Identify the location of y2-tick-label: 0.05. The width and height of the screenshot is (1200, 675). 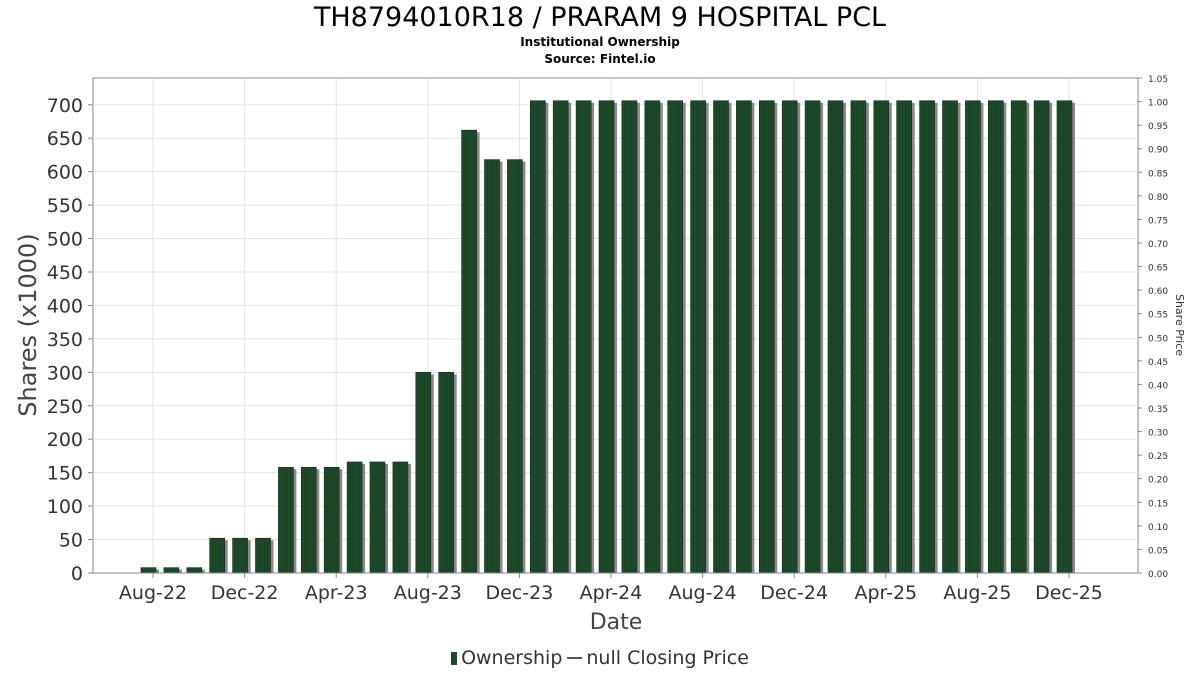
(1158, 551).